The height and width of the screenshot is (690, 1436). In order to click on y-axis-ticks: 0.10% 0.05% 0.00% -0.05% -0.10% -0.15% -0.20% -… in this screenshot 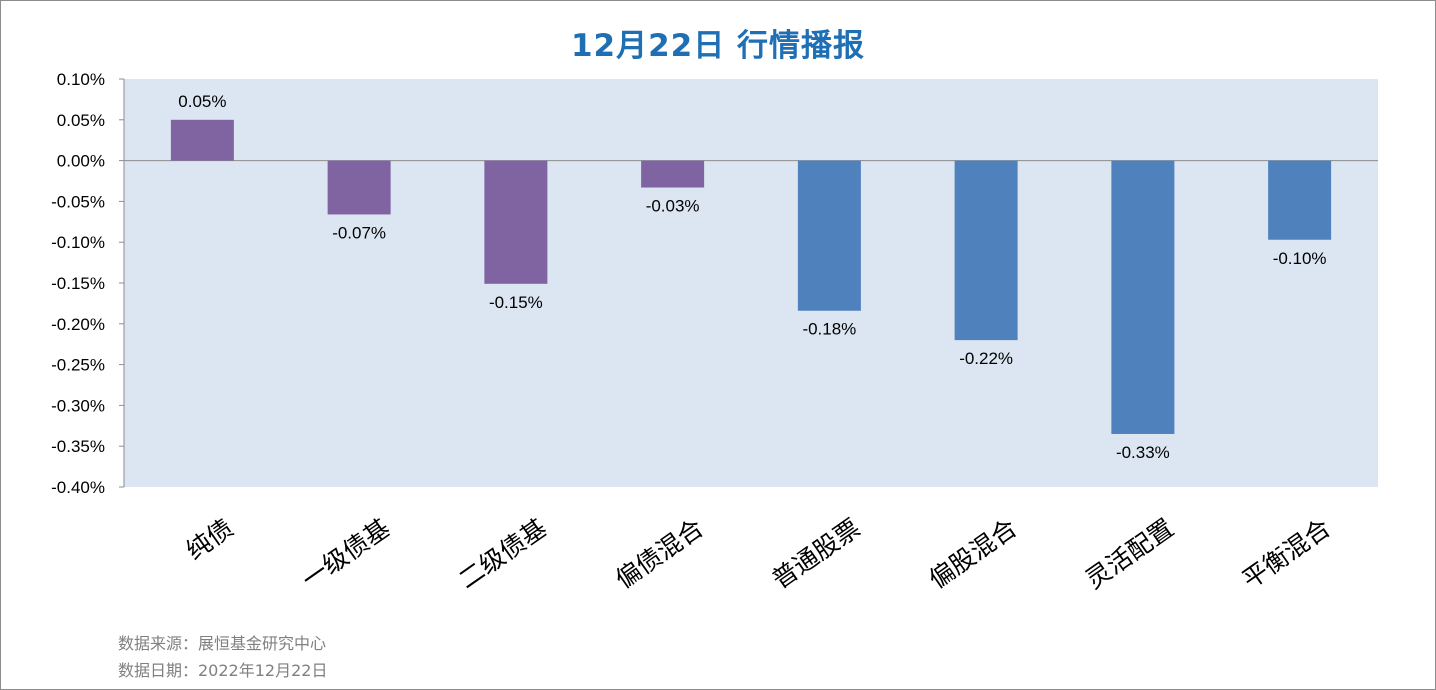, I will do `click(87, 283)`.